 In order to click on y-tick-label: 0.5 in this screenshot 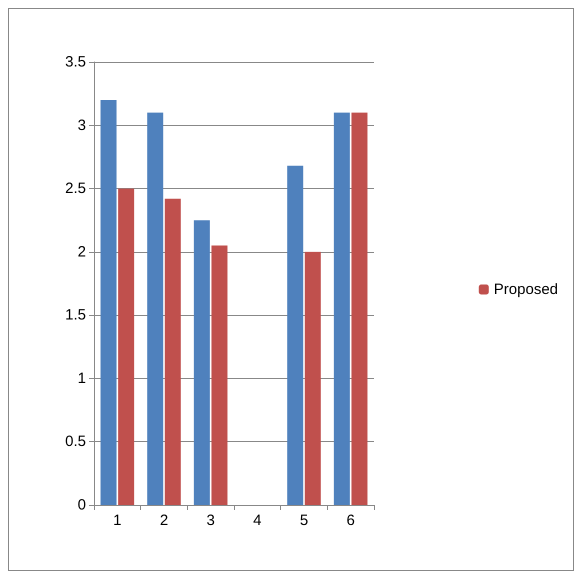, I will do `click(75, 441)`.